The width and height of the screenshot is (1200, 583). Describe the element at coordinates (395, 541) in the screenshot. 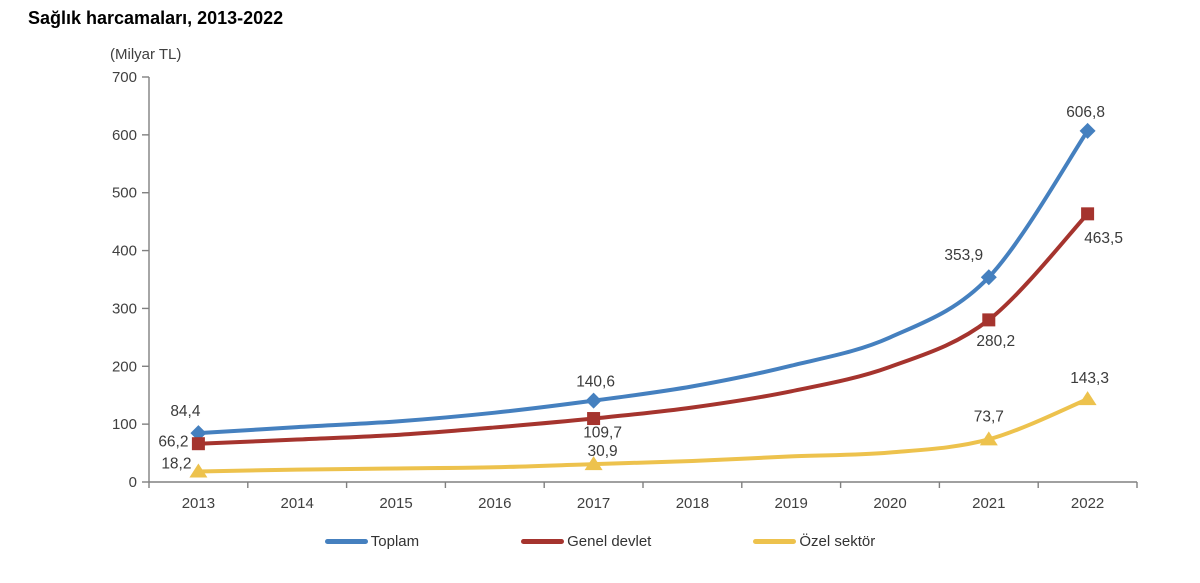

I see `legend-label-toplam: Toplam` at that location.